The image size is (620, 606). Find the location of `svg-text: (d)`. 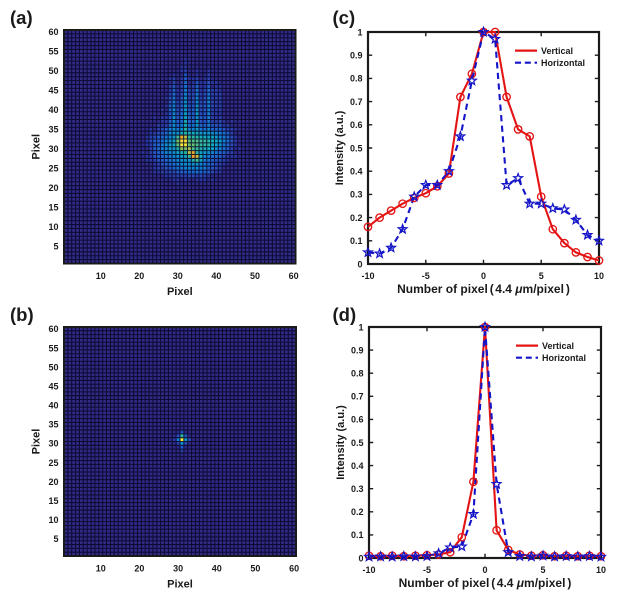

svg-text: (d) is located at coordinates (345, 314).